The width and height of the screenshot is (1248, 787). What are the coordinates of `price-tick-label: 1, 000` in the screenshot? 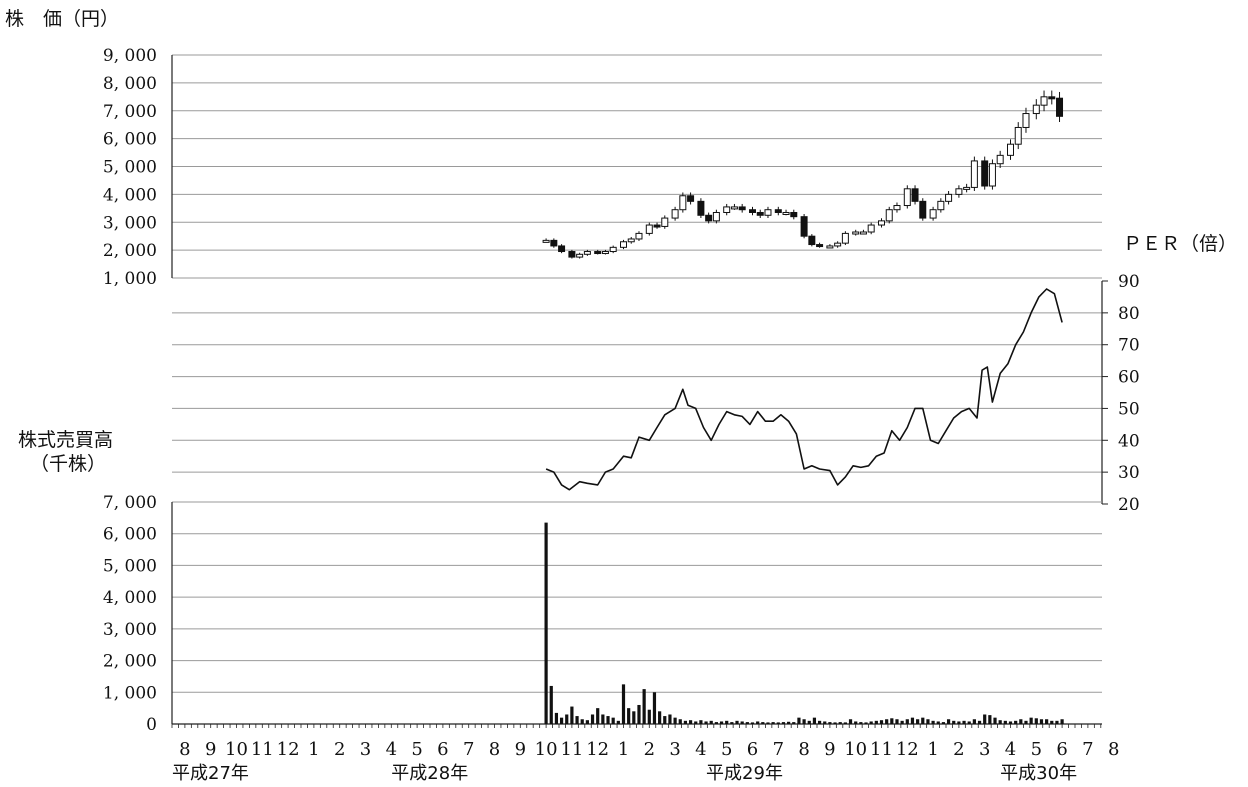 It's located at (130, 279).